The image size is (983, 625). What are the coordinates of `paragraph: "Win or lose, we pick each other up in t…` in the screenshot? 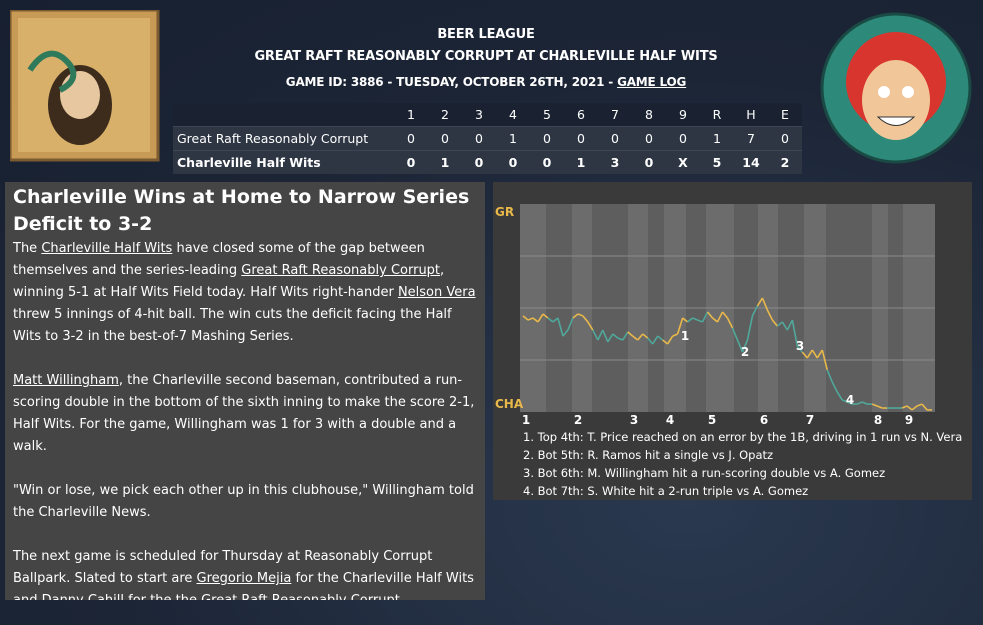 It's located at (245, 502).